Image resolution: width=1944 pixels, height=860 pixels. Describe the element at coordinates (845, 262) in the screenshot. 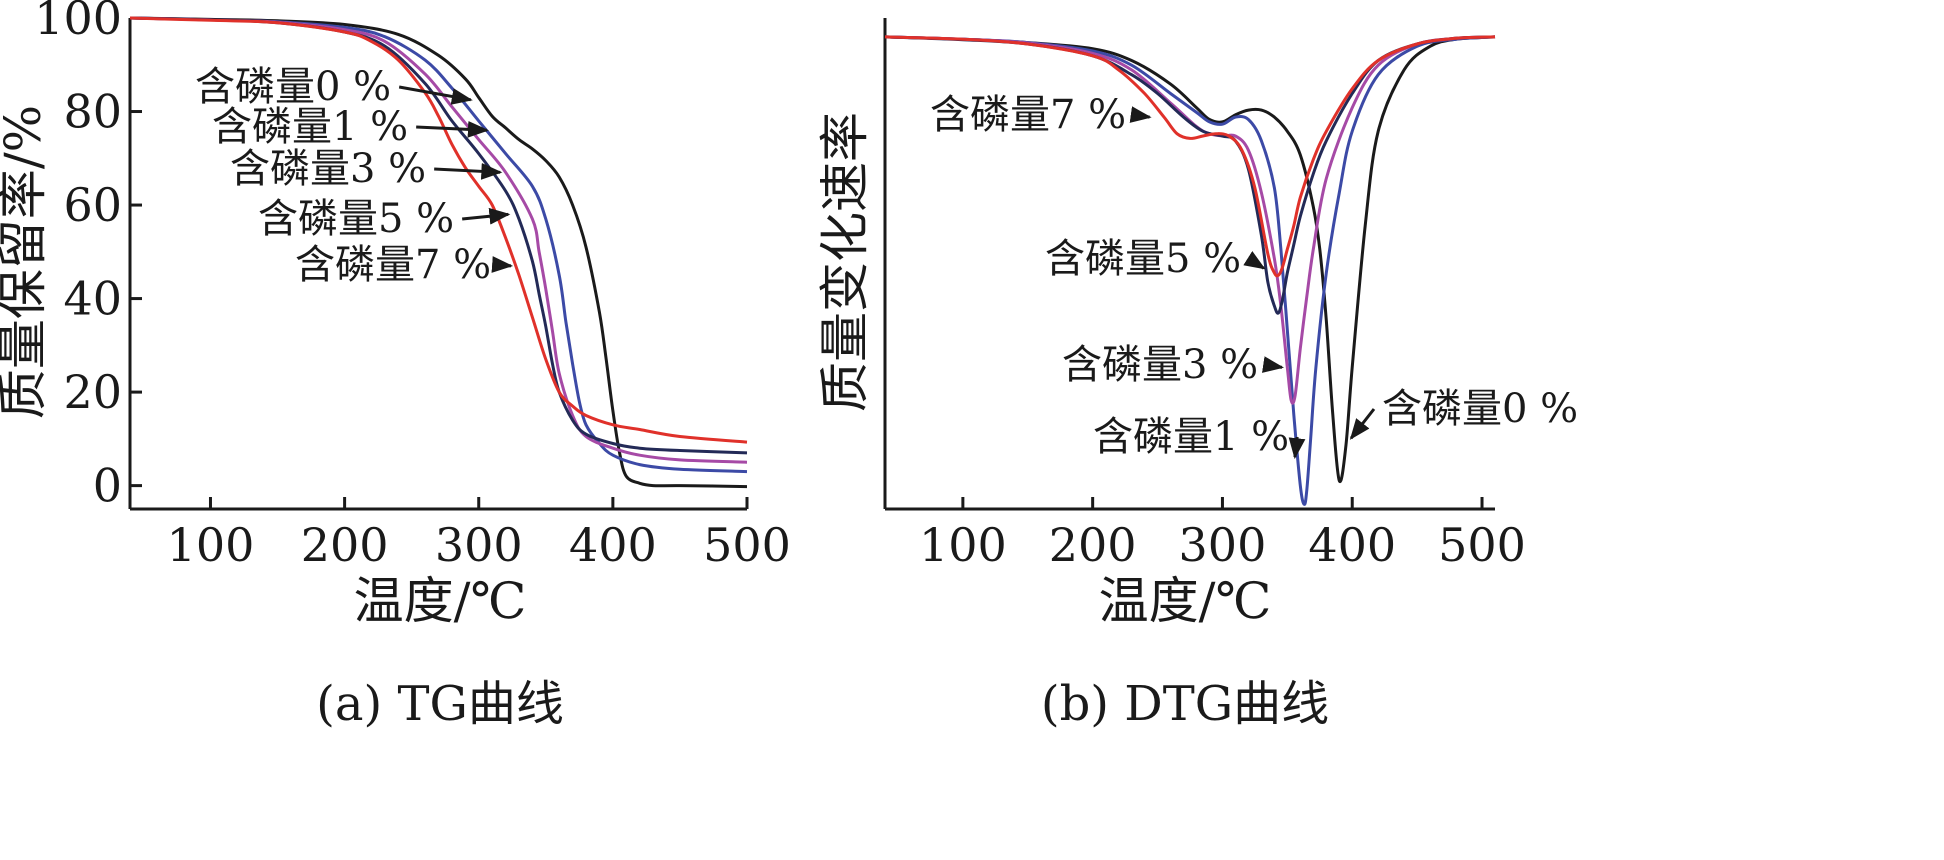

I see `y-axis-label: 质量变化速率` at that location.